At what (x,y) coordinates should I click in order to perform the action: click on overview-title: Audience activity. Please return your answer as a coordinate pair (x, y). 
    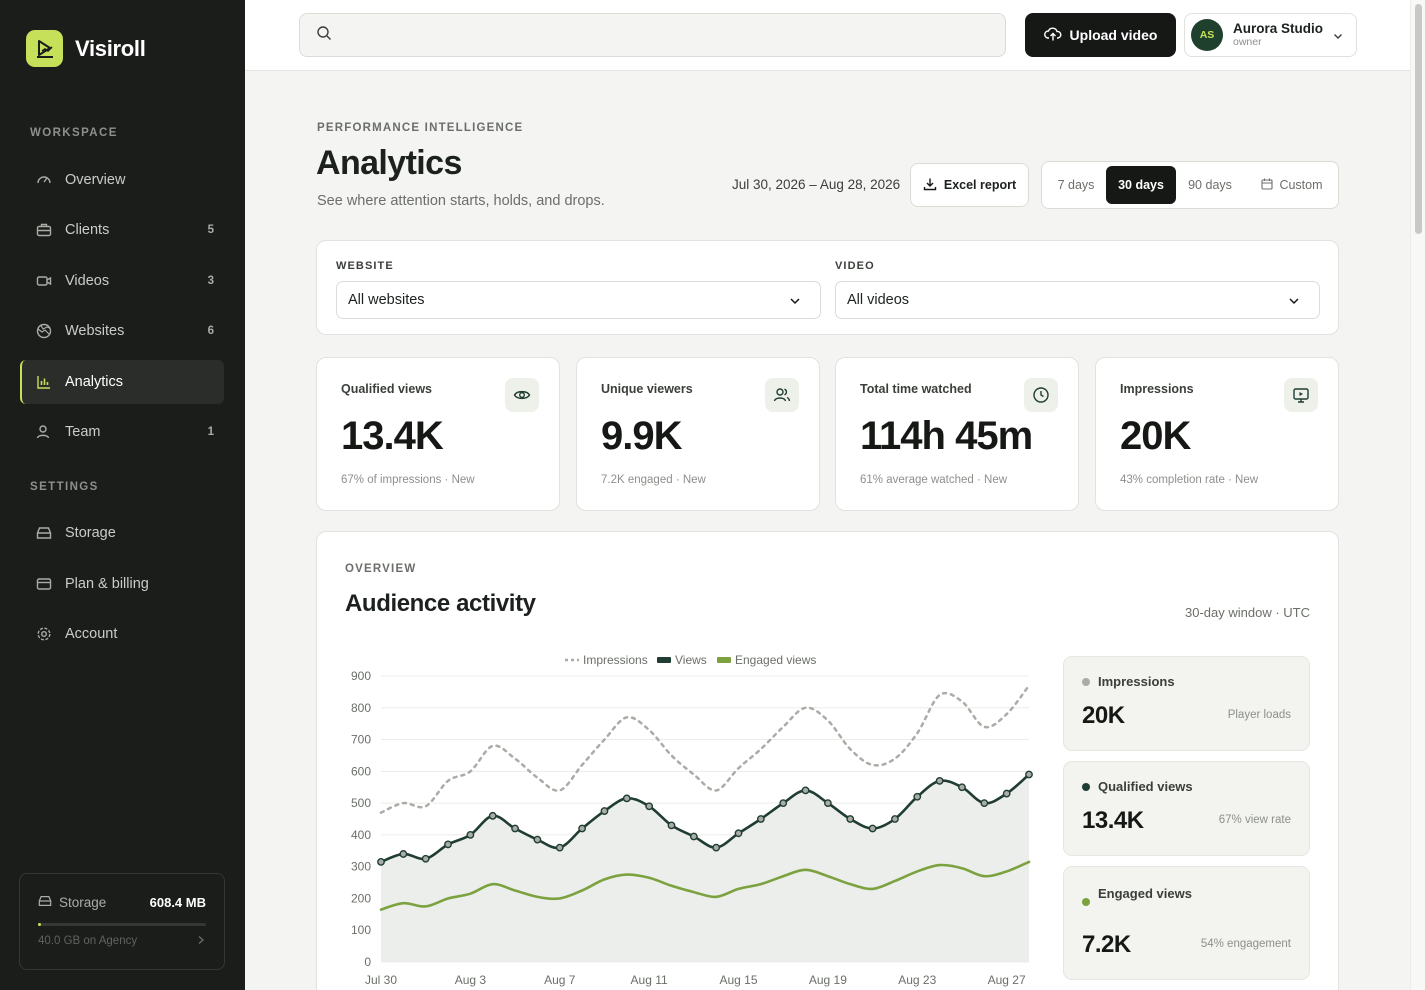
    Looking at the image, I should click on (440, 603).